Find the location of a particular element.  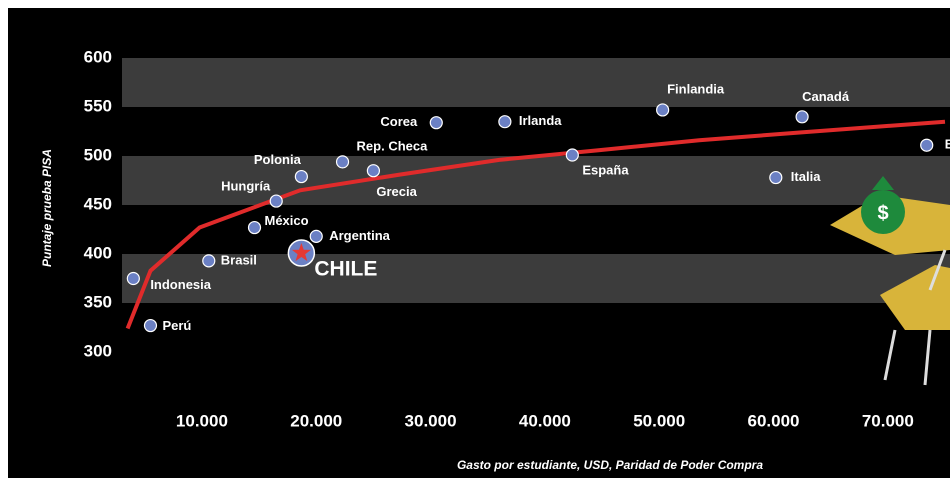

highlight-star is located at coordinates (301, 252).